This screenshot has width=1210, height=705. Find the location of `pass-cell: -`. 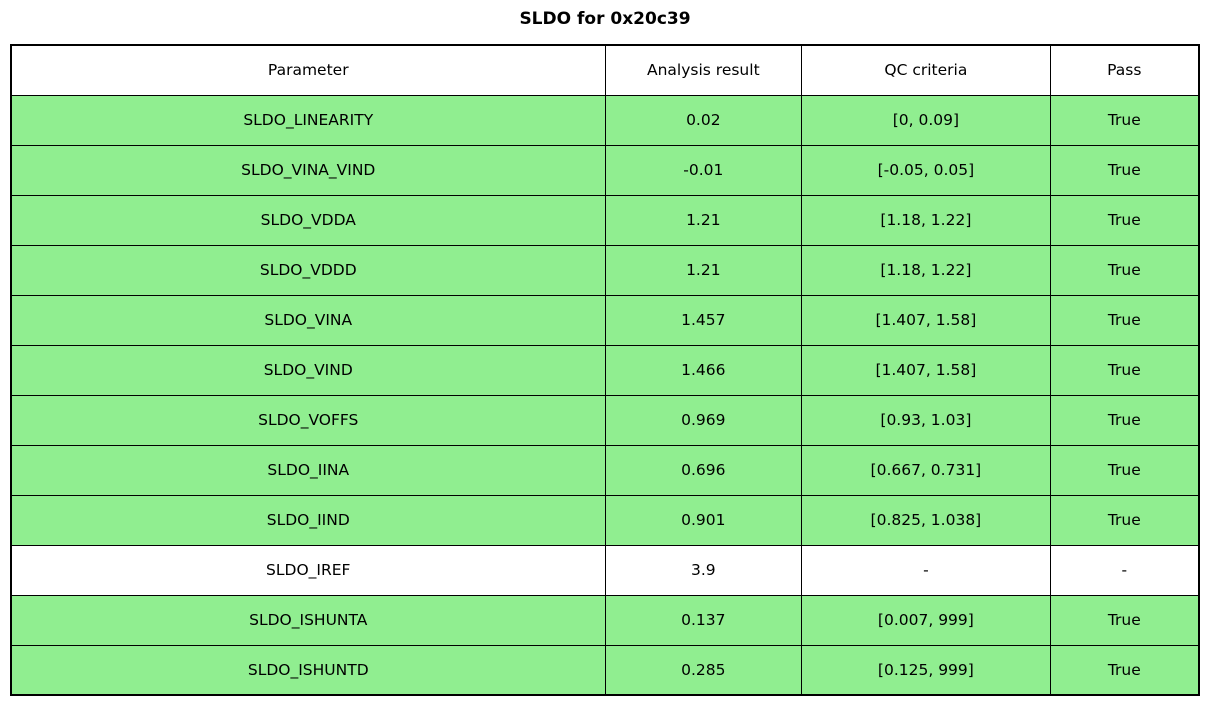

pass-cell: - is located at coordinates (1124, 570).